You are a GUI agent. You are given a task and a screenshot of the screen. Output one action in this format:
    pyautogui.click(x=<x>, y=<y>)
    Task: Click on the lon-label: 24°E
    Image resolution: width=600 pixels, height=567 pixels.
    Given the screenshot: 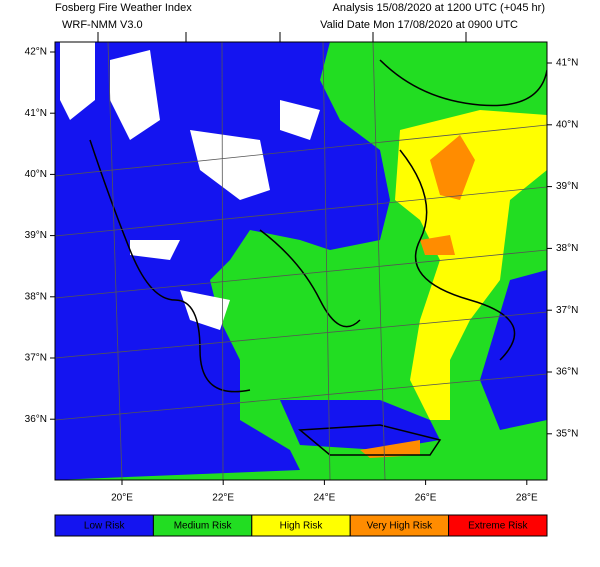 What is the action you would take?
    pyautogui.click(x=325, y=498)
    